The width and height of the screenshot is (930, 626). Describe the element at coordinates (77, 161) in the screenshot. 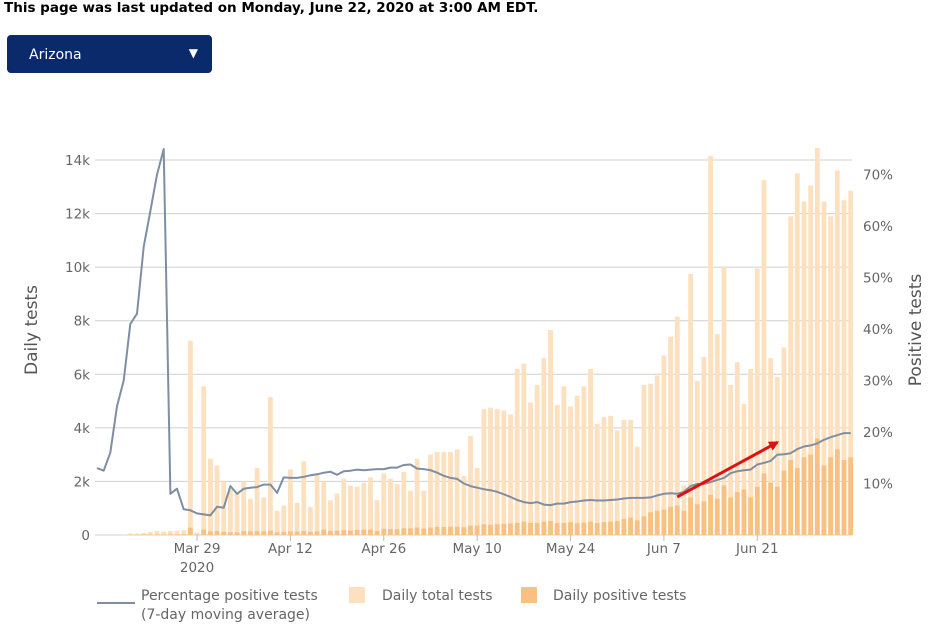

I see `y-left-tick-label: 14k` at that location.